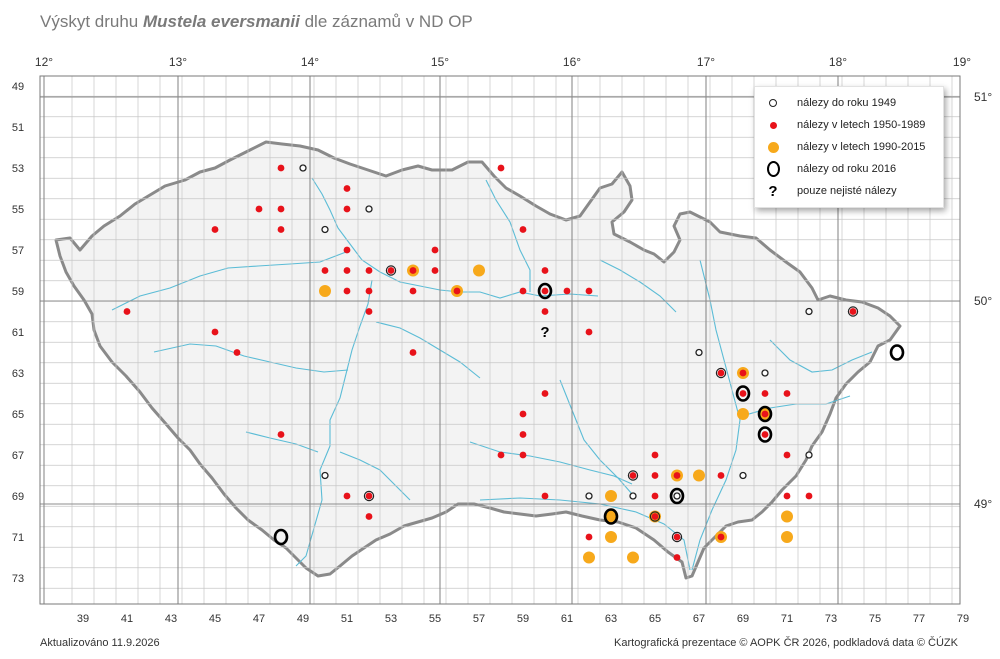  What do you see at coordinates (18, 456) in the screenshot?
I see `grid-row-label: 67` at bounding box center [18, 456].